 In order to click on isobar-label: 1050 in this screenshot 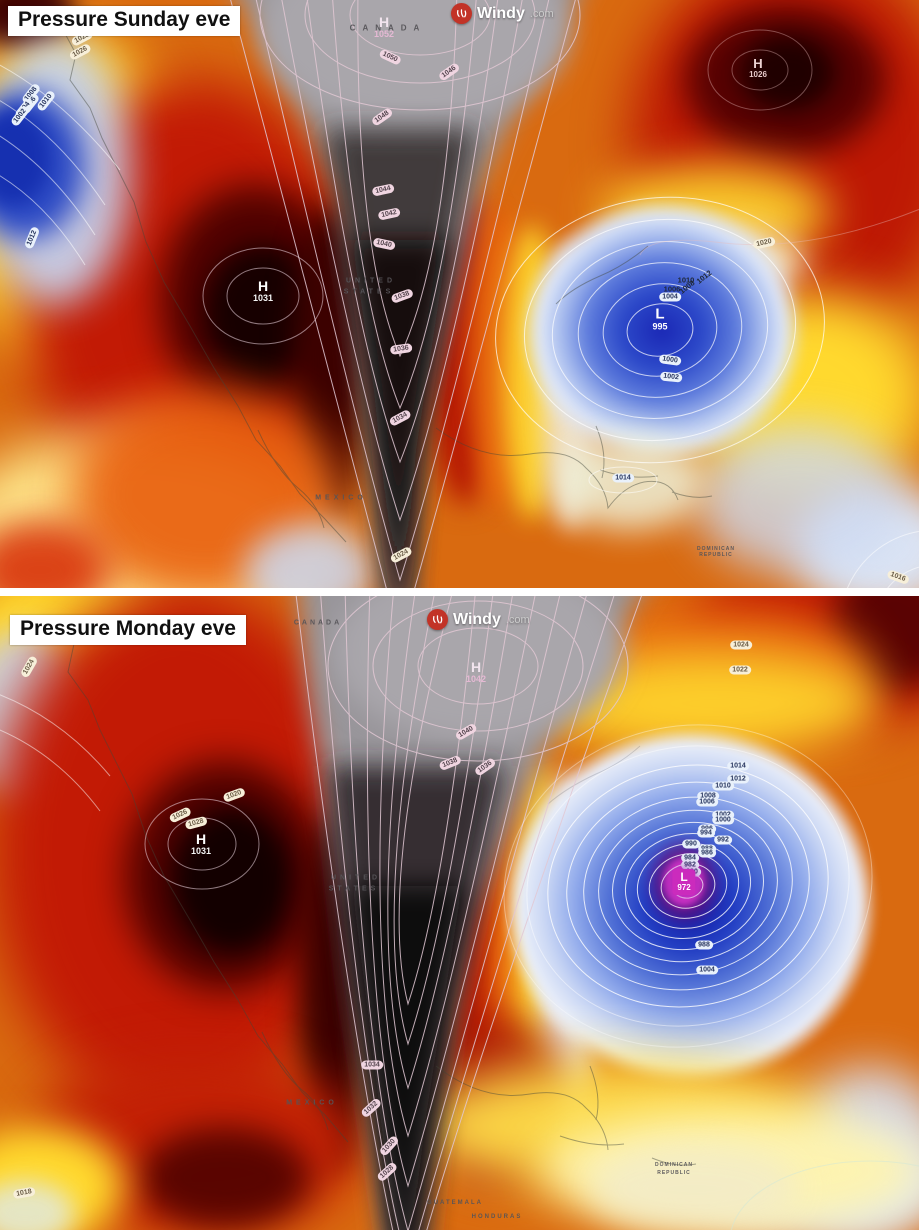, I will do `click(390, 57)`.